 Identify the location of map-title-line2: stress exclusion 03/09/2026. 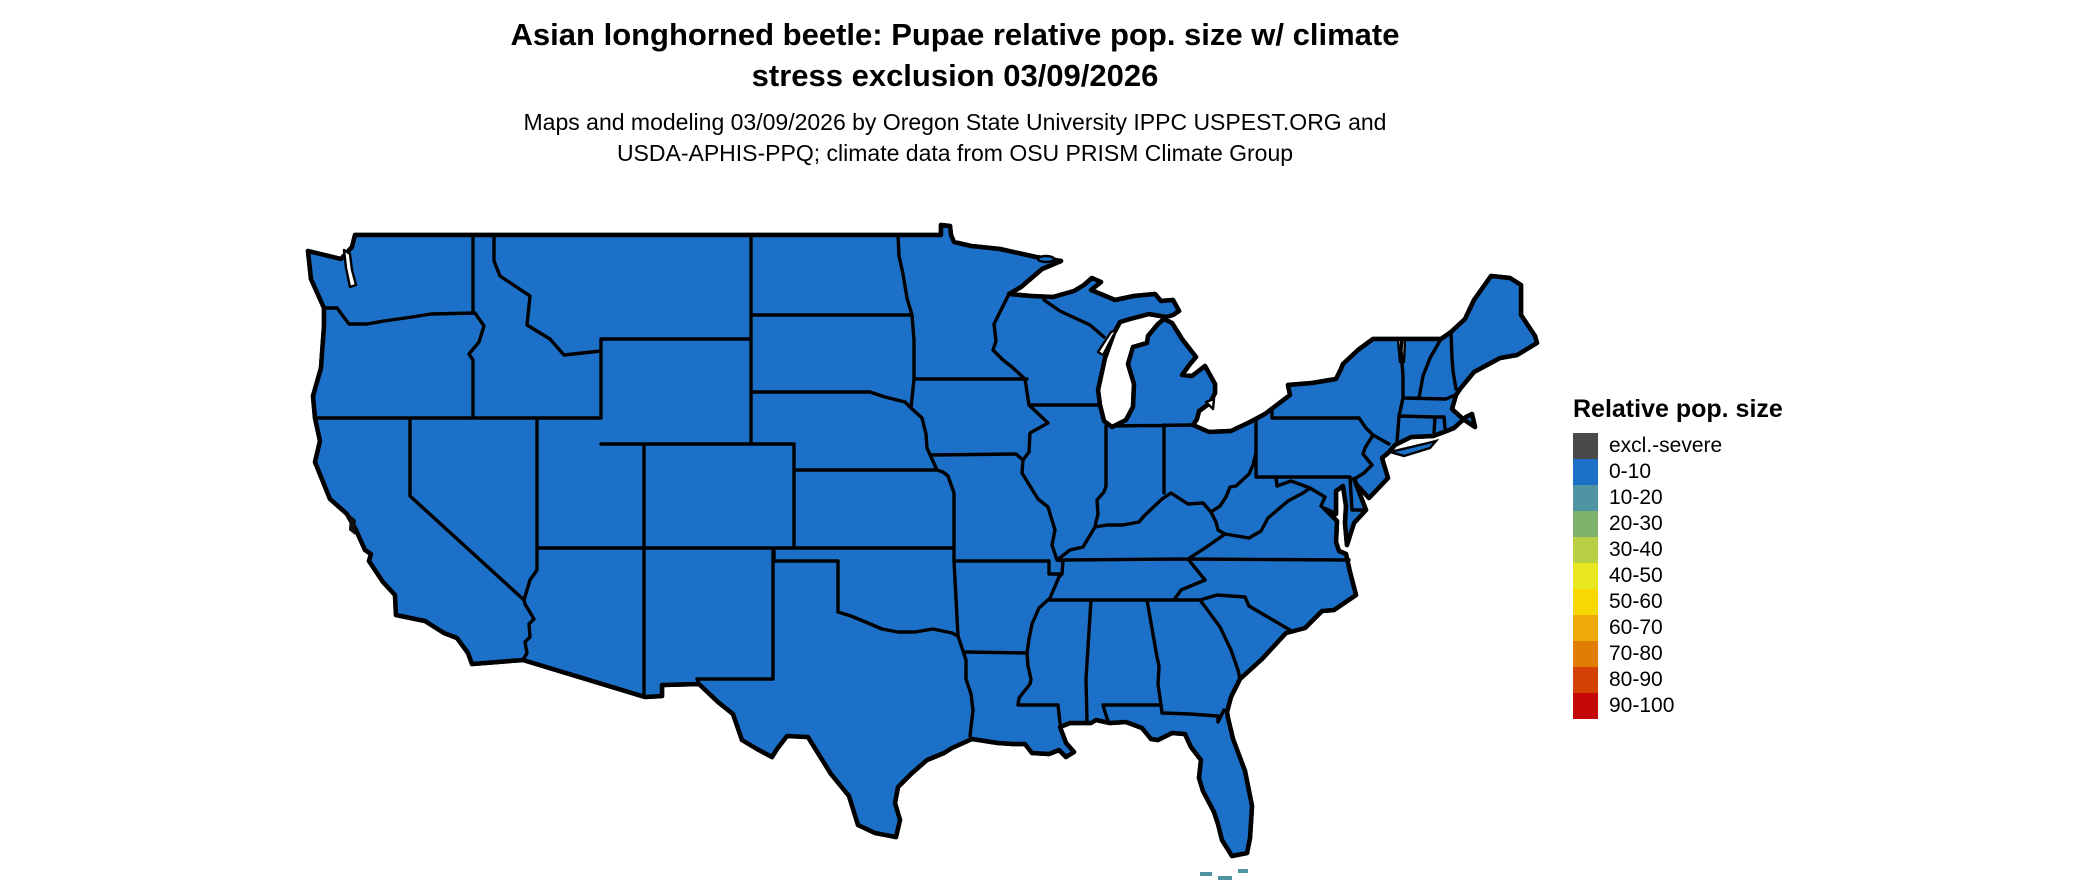
(955, 75).